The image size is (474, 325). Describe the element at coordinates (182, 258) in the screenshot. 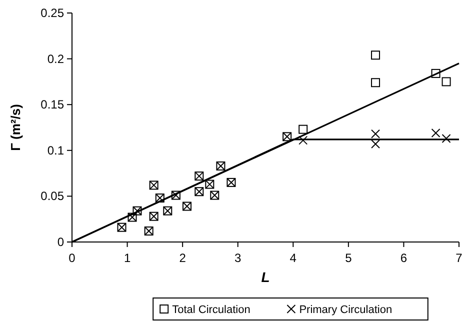

I see `x-tick-label: 2` at that location.